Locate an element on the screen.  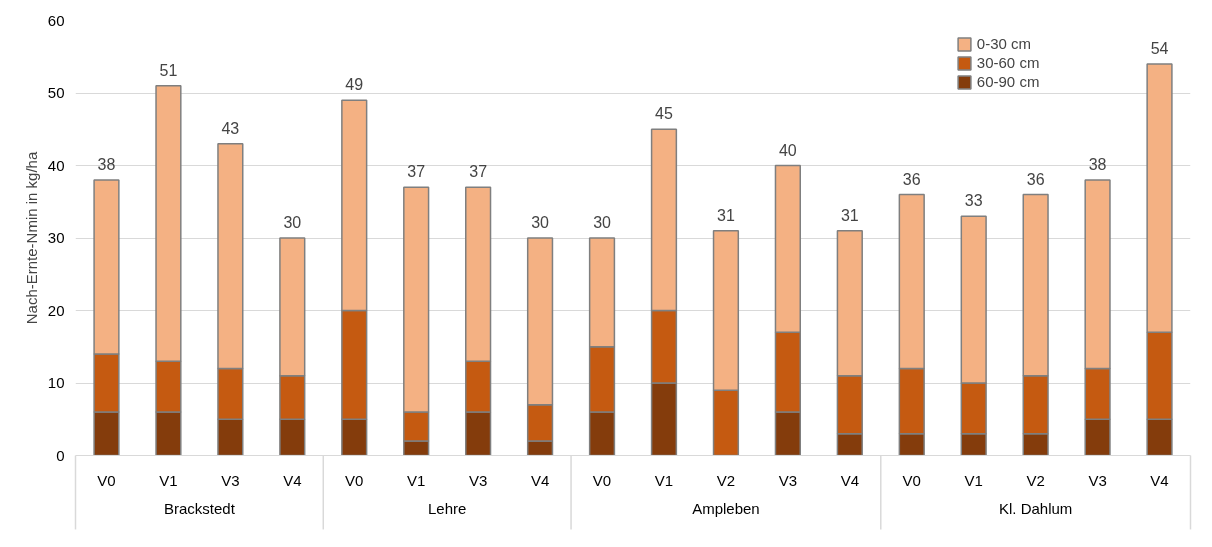
total-label: 49 is located at coordinates (354, 85).